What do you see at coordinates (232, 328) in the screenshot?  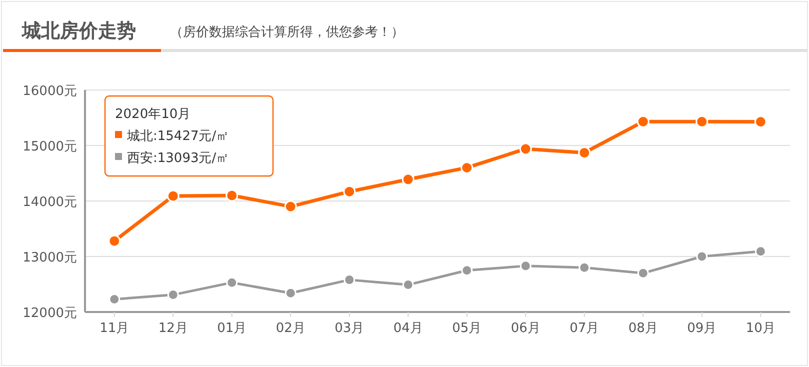 I see `x-tick-label: 01月` at bounding box center [232, 328].